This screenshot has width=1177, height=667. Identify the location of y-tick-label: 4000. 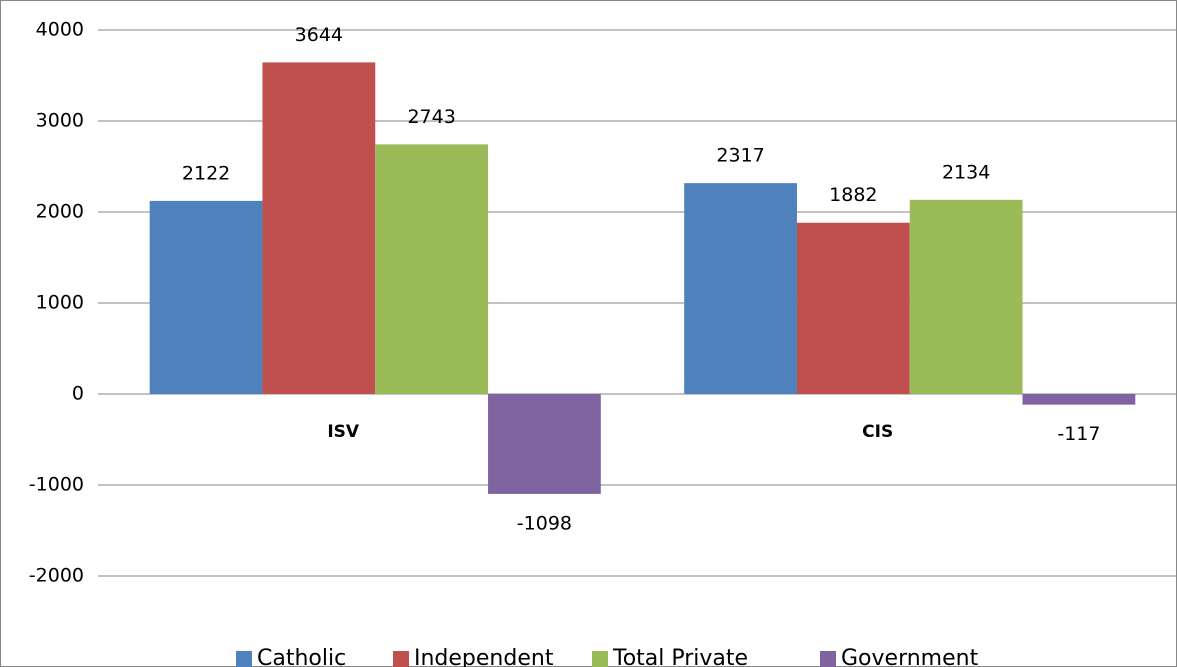
(60, 30).